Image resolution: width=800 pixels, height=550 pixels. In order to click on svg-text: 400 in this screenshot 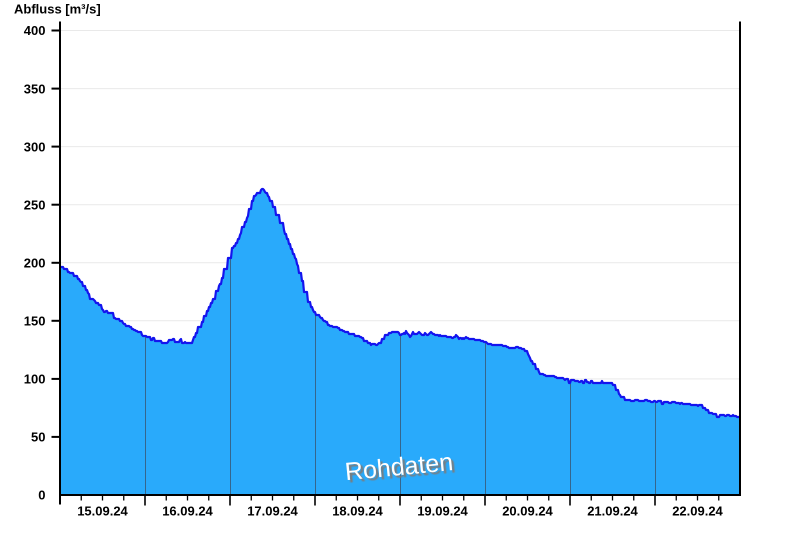, I will do `click(35, 30)`.